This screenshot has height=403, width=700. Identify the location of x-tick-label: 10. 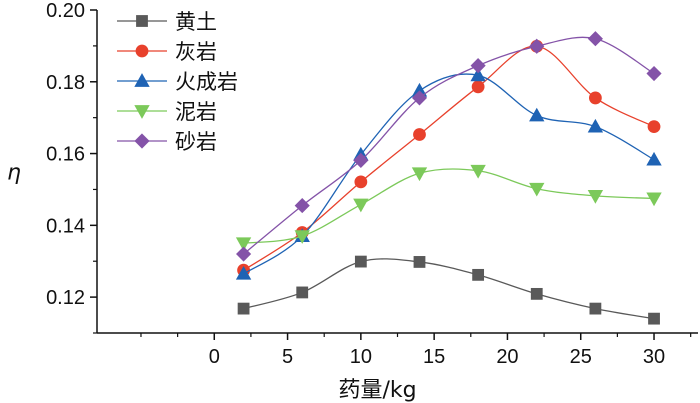
(361, 357).